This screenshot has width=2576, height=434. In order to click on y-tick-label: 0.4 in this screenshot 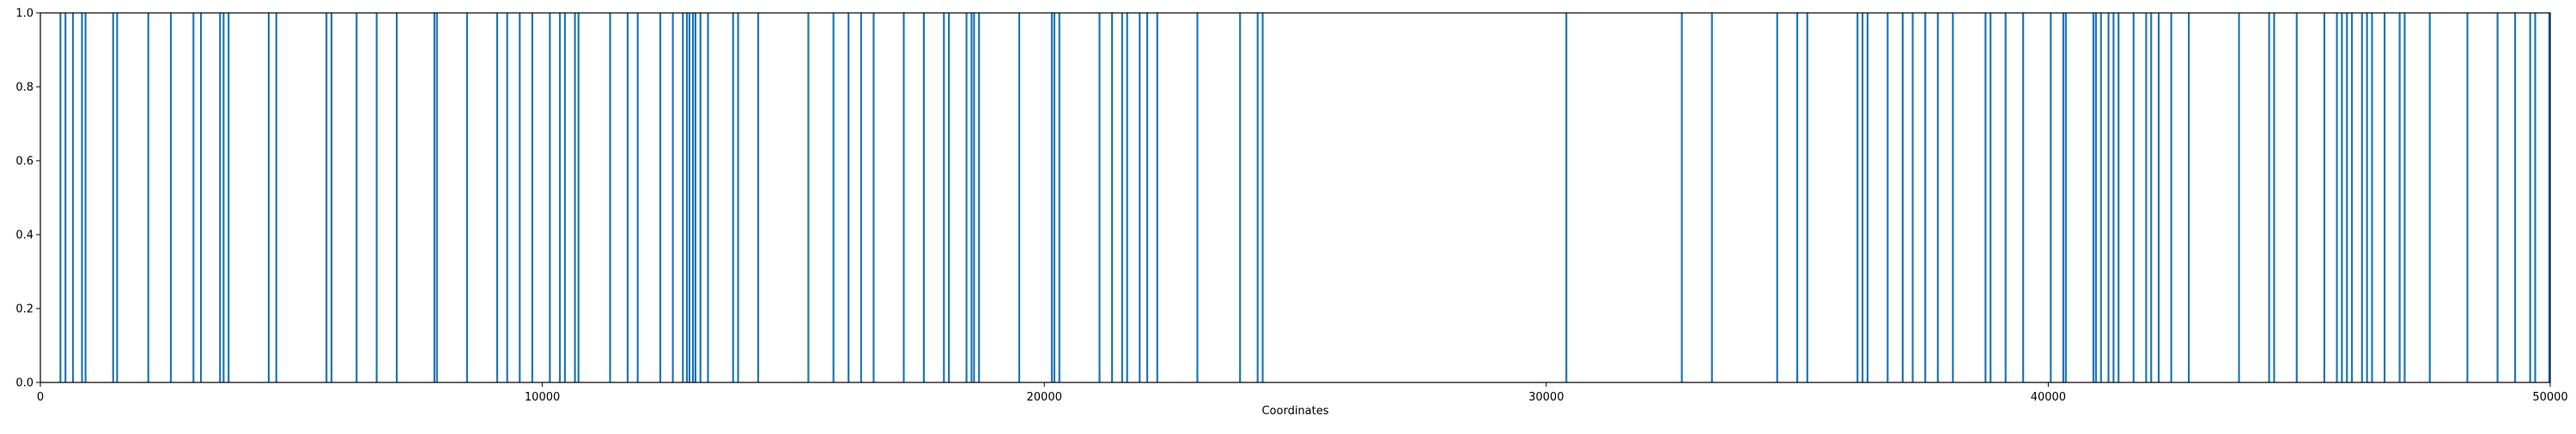, I will do `click(24, 235)`.